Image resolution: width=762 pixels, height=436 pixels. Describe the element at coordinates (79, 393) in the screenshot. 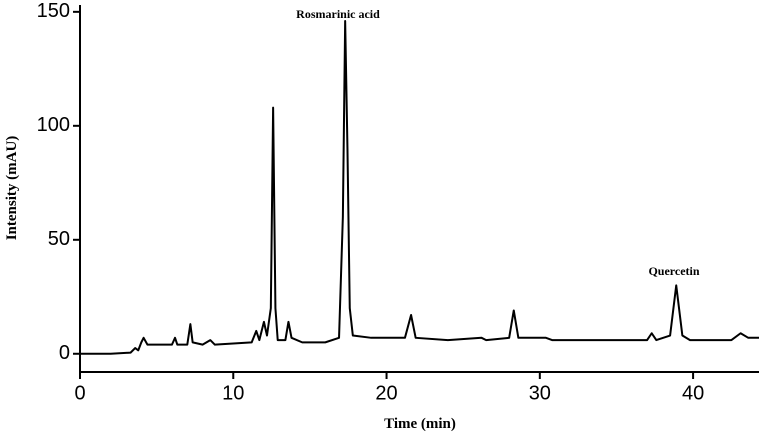

I see `x-tick-label: 0` at that location.